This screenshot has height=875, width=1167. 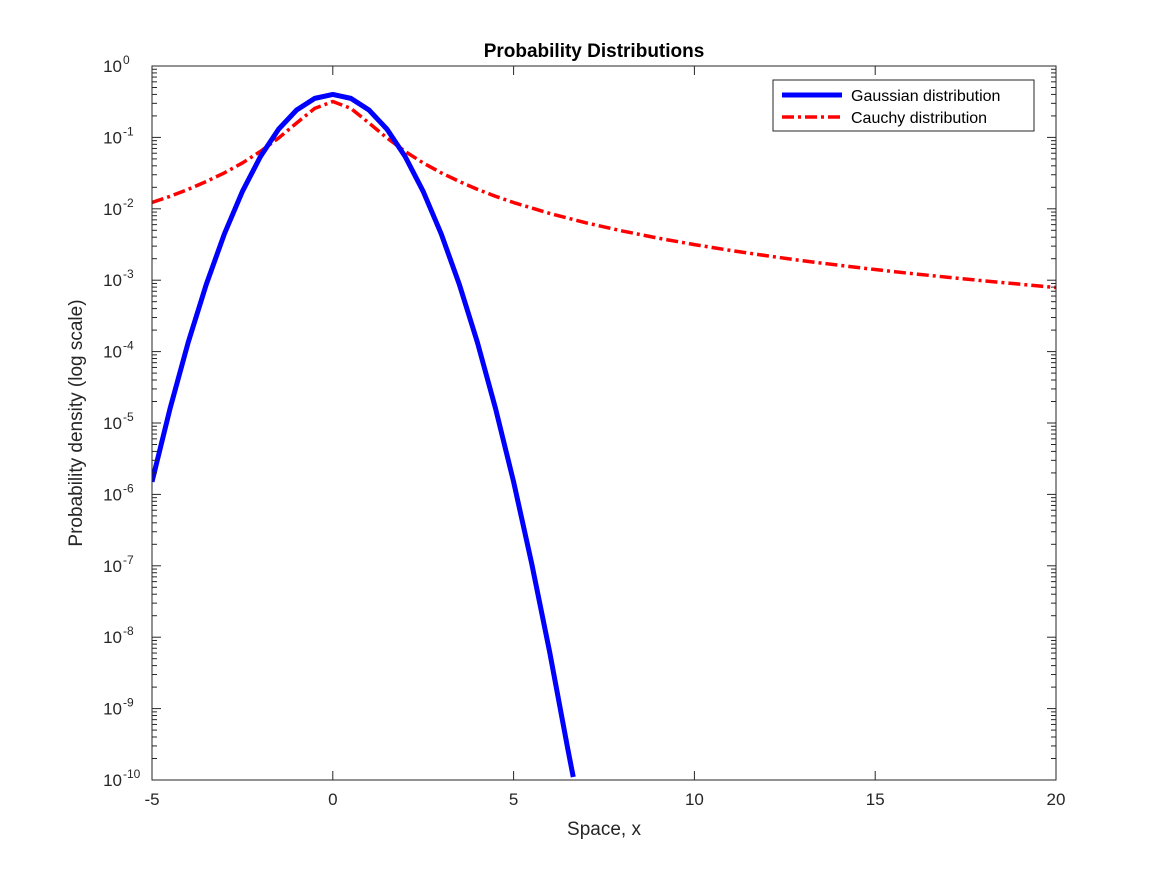 I want to click on x-tick-label: 15, so click(x=875, y=799).